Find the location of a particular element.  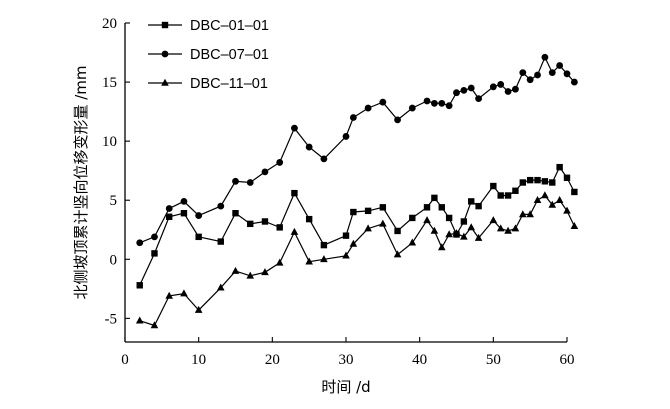

x-tick-label: 60 is located at coordinates (567, 360).